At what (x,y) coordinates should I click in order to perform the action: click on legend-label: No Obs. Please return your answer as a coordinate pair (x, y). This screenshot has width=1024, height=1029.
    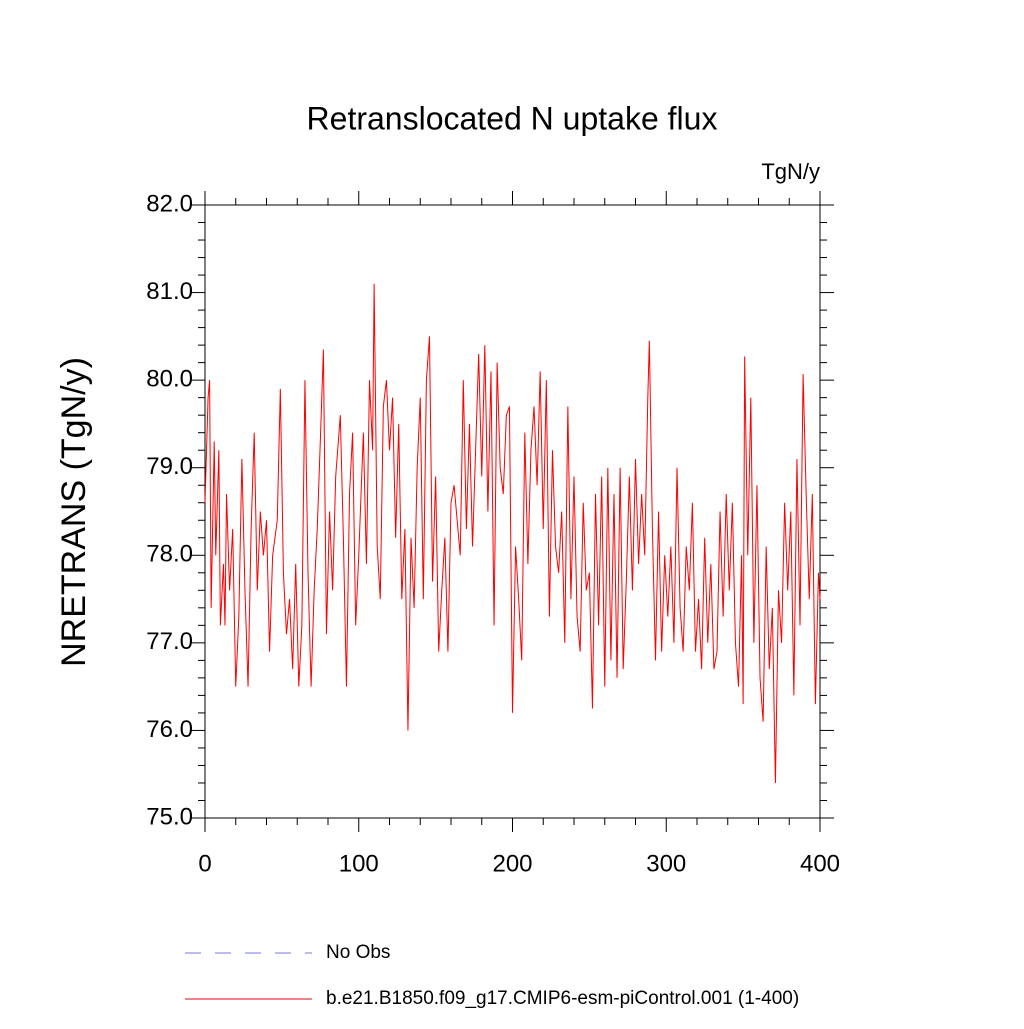
    Looking at the image, I should click on (358, 952).